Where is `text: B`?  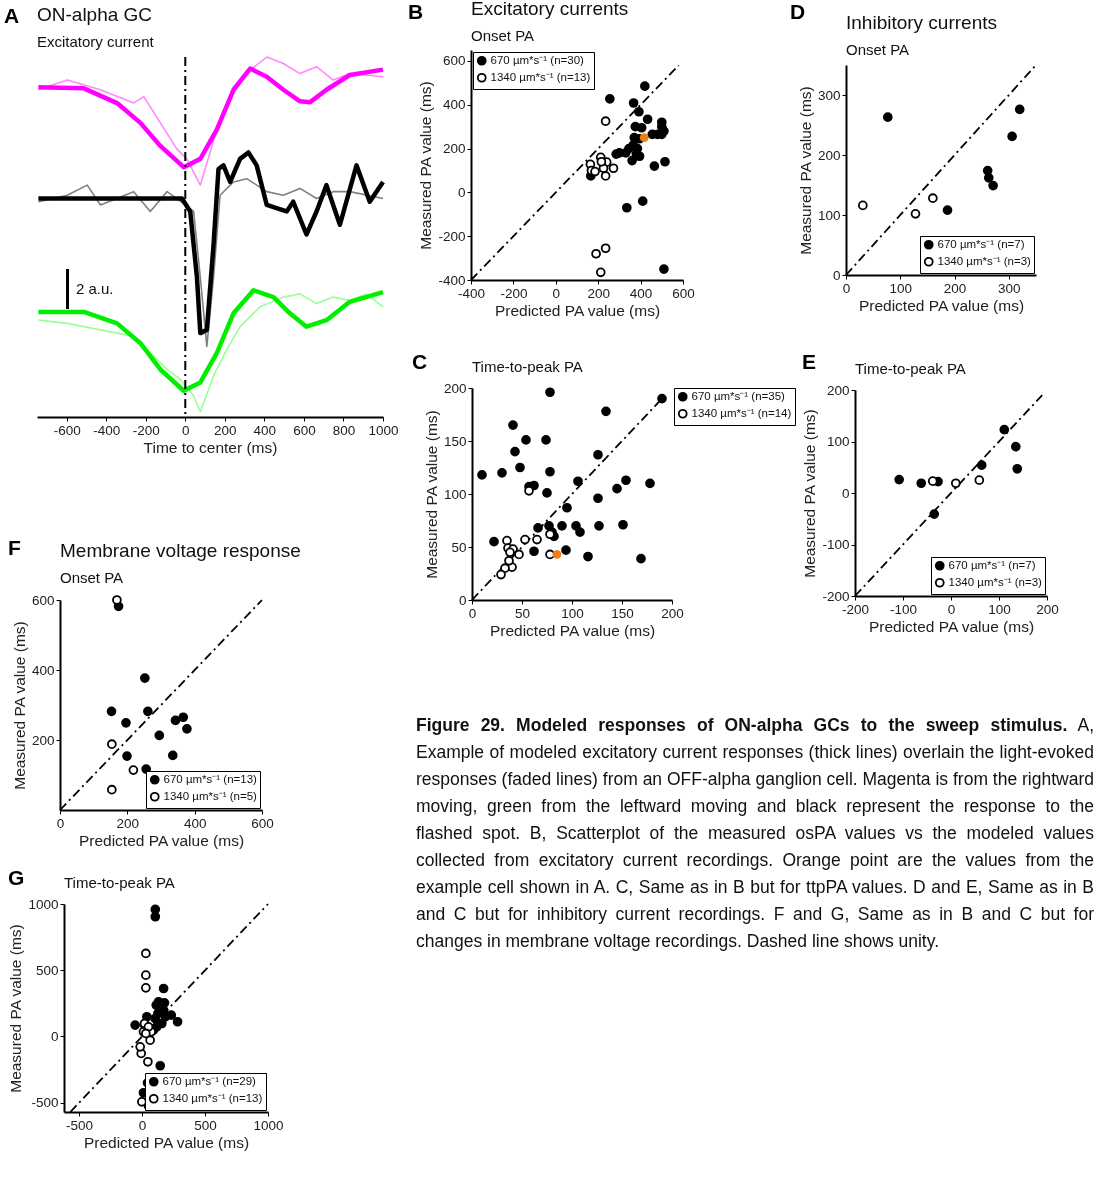
text: B is located at coordinates (416, 12).